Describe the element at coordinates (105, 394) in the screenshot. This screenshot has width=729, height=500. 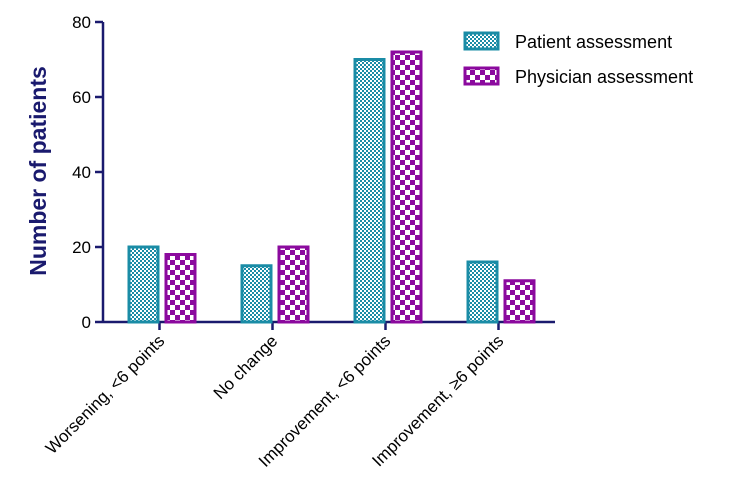
I see `x-category-label: Worsening, <6 points` at that location.